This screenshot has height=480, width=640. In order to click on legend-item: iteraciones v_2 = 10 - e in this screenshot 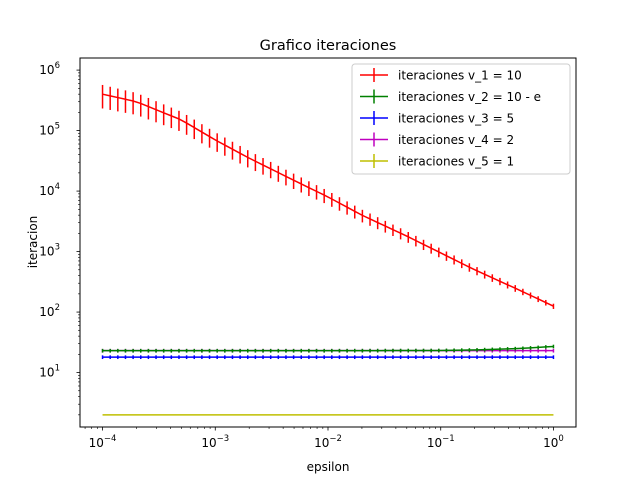, I will do `click(450, 96)`.